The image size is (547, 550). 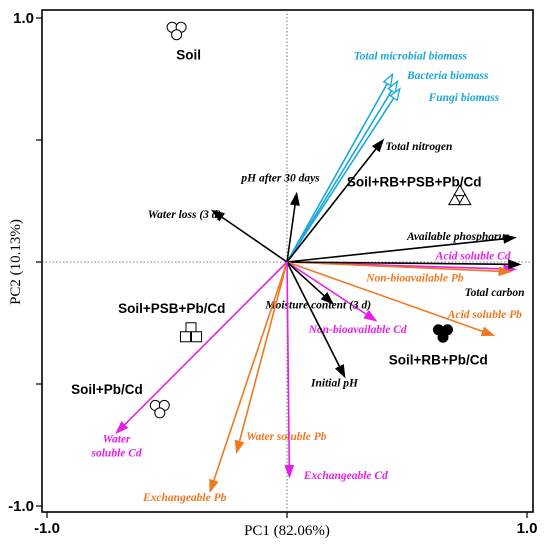 I want to click on vector-non-bioavailable-pb: Non-bioavailable Pb, so click(x=399, y=273).